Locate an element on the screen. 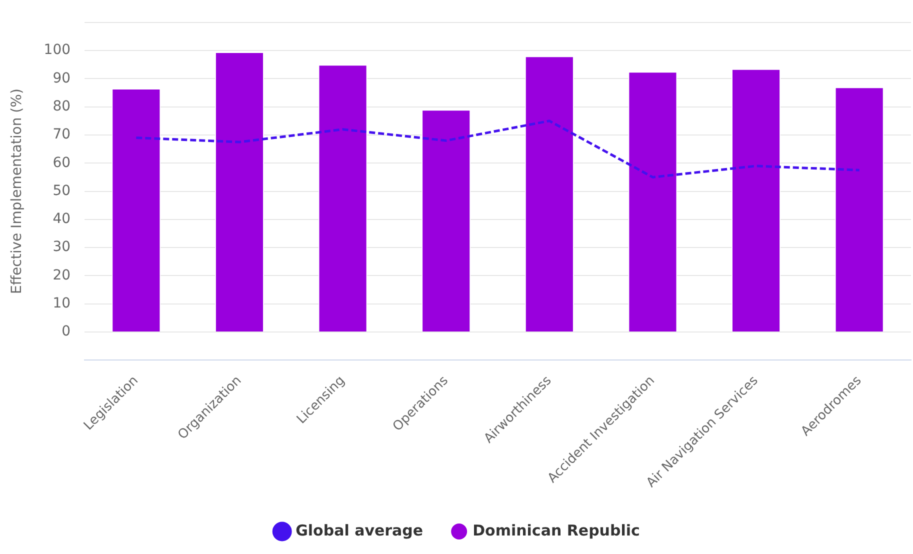 The image size is (913, 554). y-tick-label: 100 is located at coordinates (57, 50).